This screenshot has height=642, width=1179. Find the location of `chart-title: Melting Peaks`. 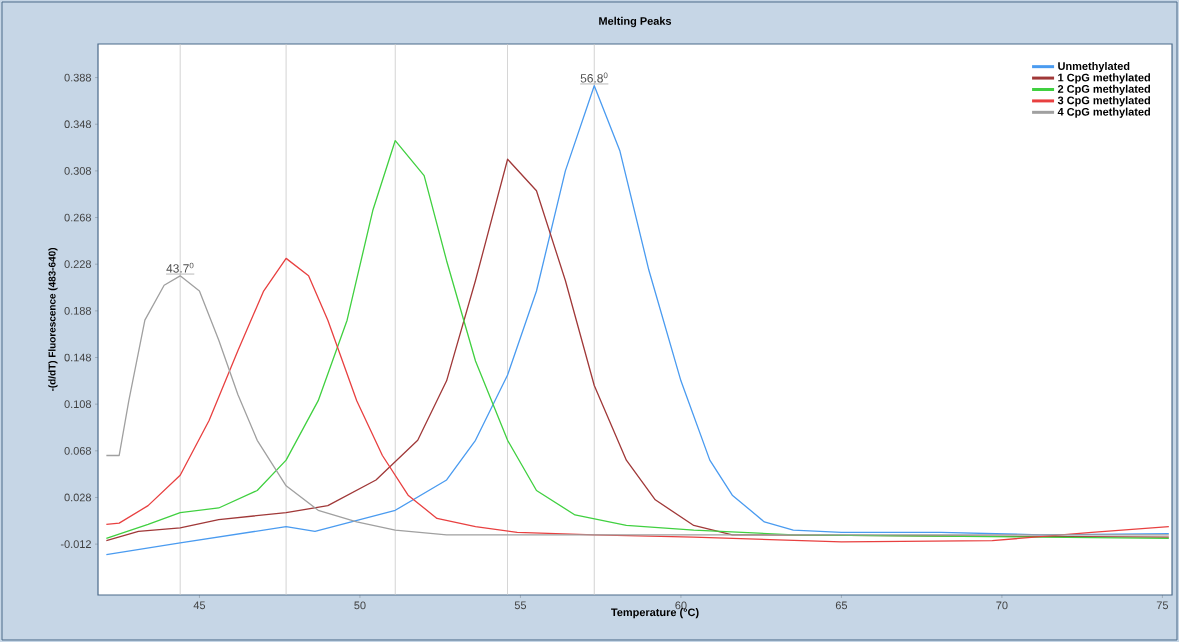

chart-title: Melting Peaks is located at coordinates (635, 22).